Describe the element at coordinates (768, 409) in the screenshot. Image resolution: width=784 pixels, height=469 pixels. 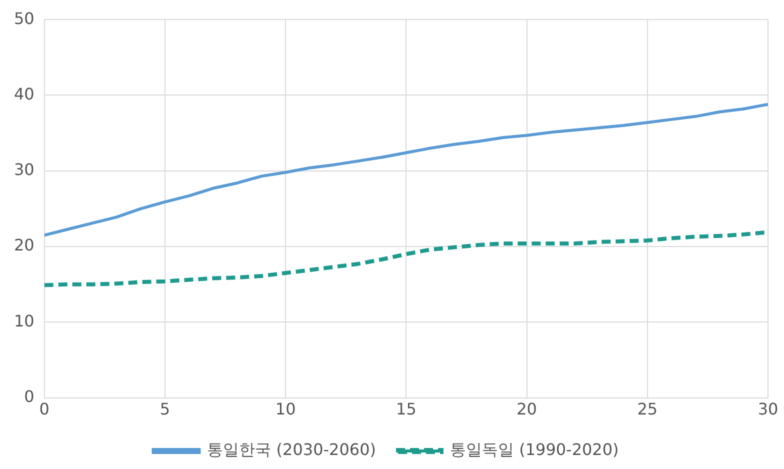
I see `x-tick-label: 30` at that location.